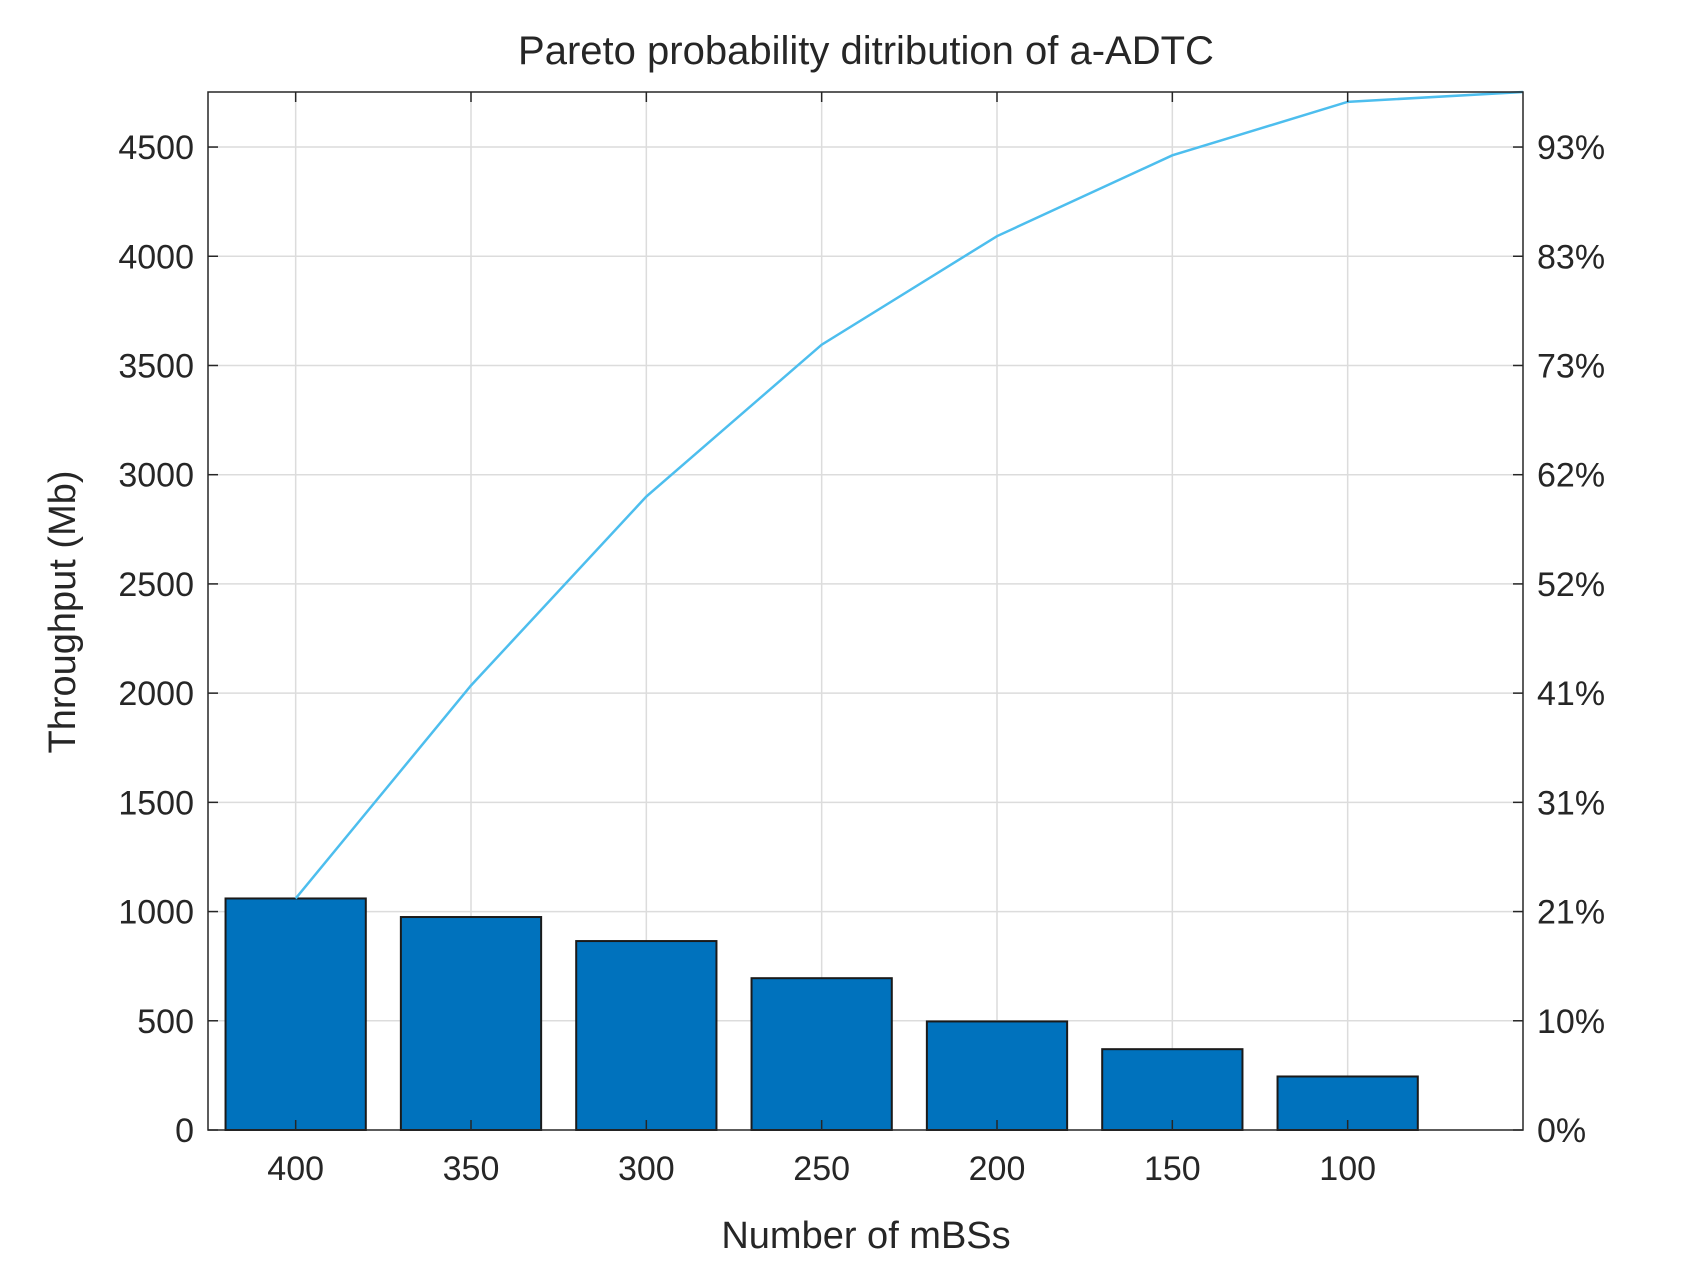  I want to click on x-tick-label: 150, so click(1172, 1169).